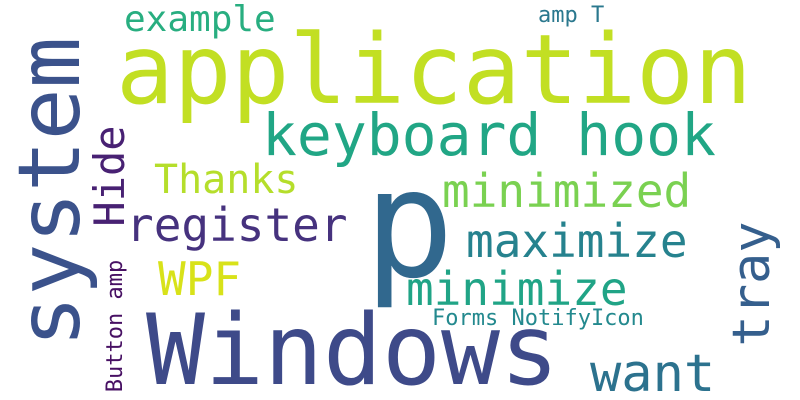 This screenshot has height=400, width=800. What do you see at coordinates (653, 372) in the screenshot?
I see `word-want: want` at bounding box center [653, 372].